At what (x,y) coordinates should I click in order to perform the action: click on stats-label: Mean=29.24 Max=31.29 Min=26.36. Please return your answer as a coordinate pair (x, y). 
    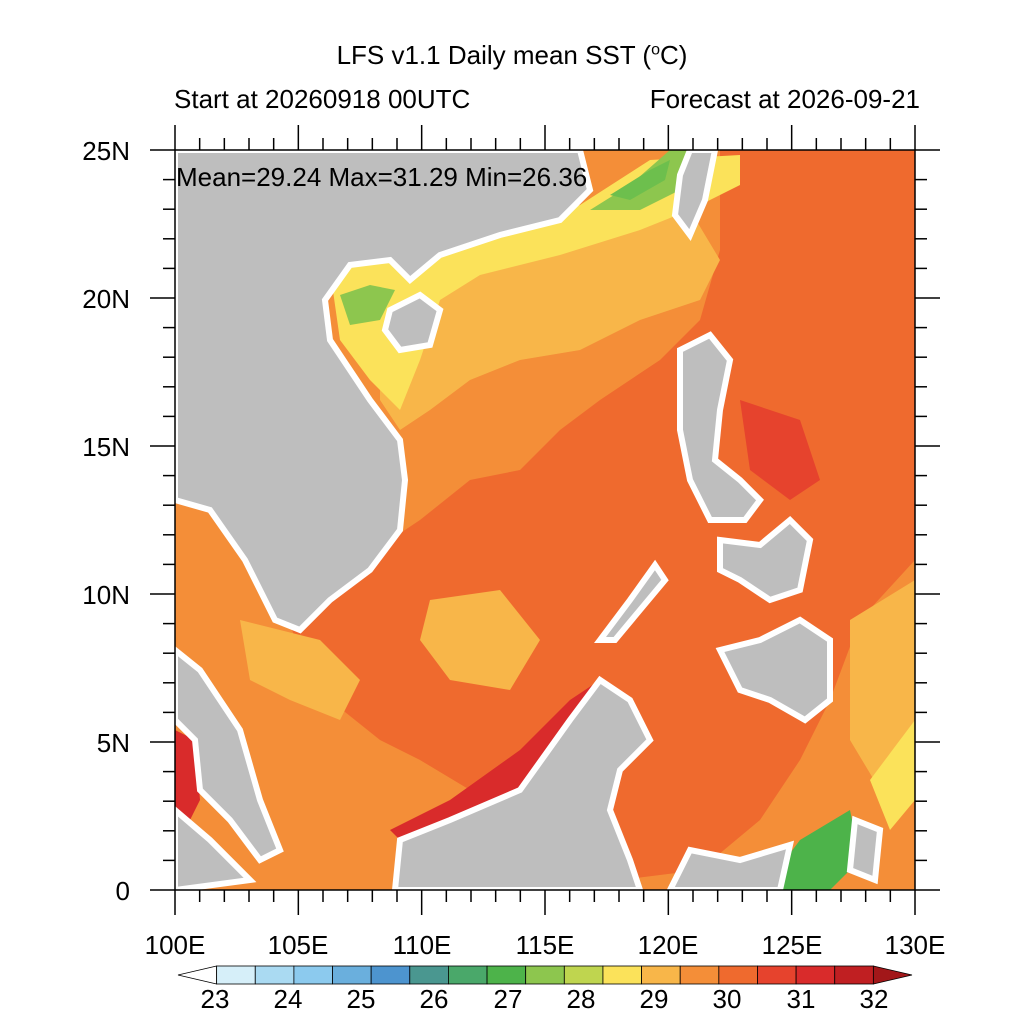
    Looking at the image, I should click on (382, 177).